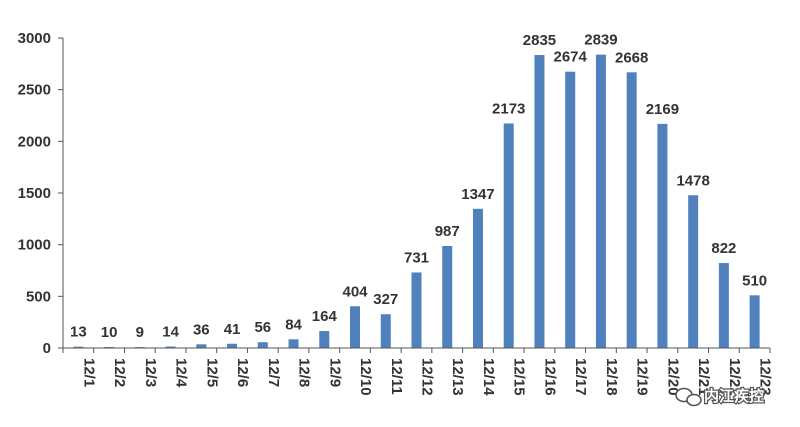 This screenshot has width=800, height=427. I want to click on data-label: 13, so click(78, 332).